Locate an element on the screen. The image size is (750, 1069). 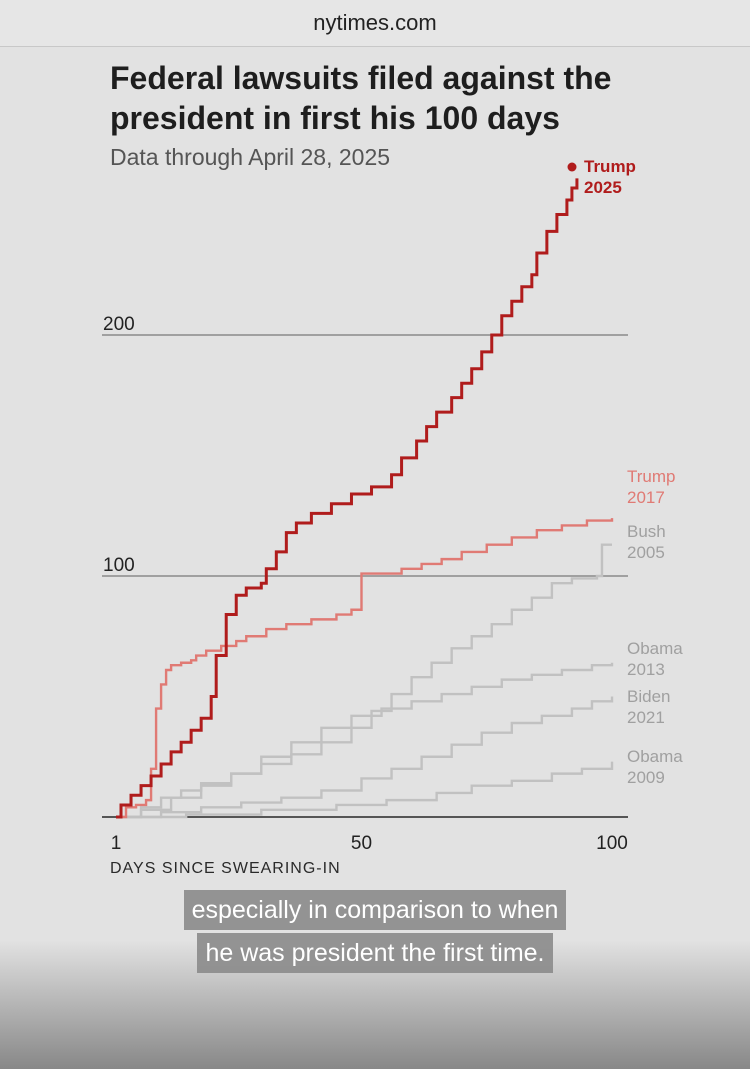
browser-bar: nytimes.com is located at coordinates (375, 23).